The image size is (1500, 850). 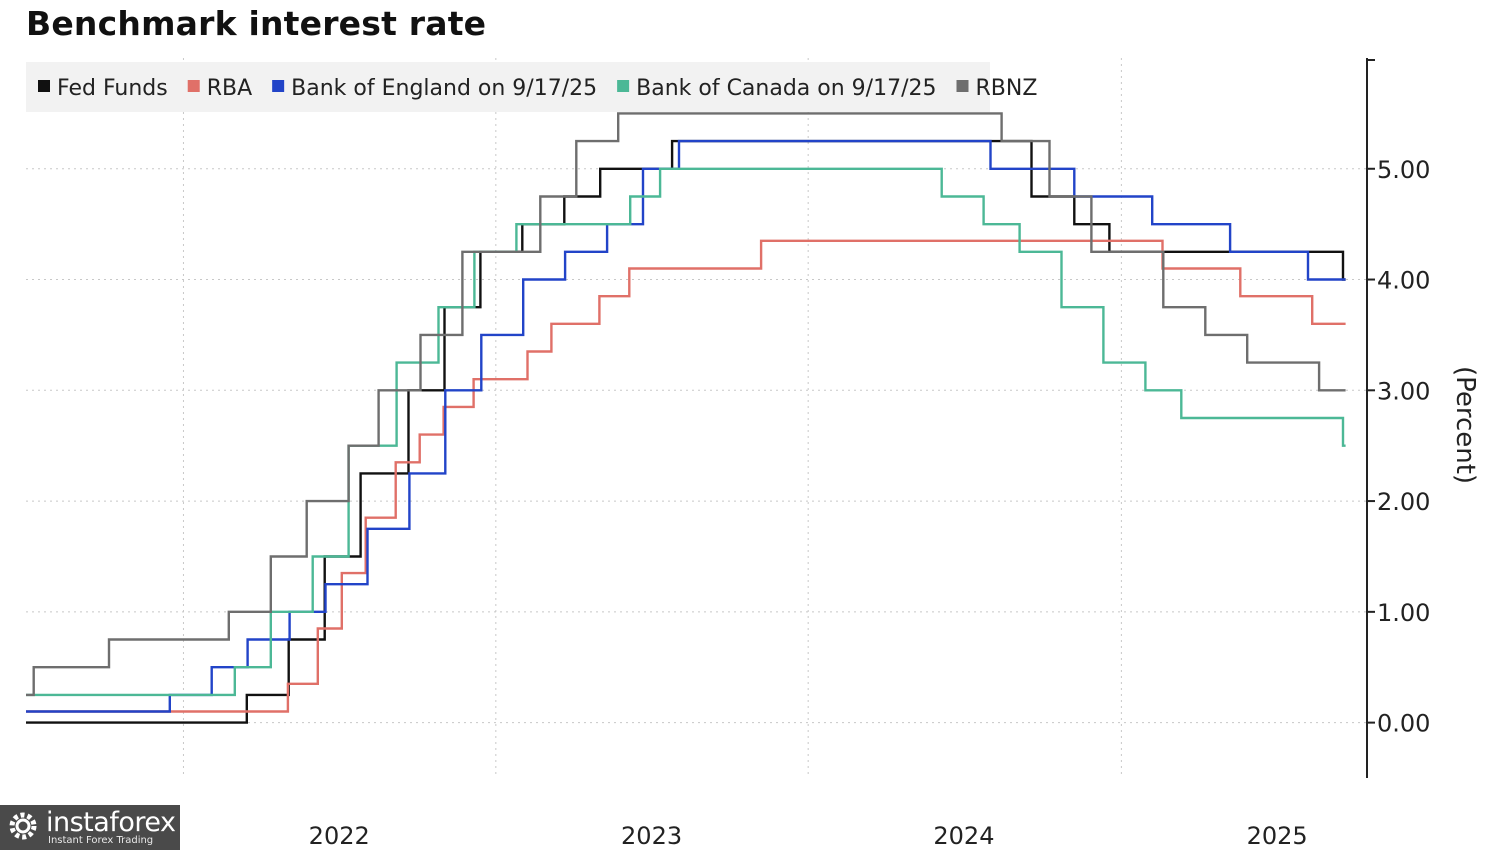 What do you see at coordinates (1403, 170) in the screenshot?
I see `y-tick-label: 5.00` at bounding box center [1403, 170].